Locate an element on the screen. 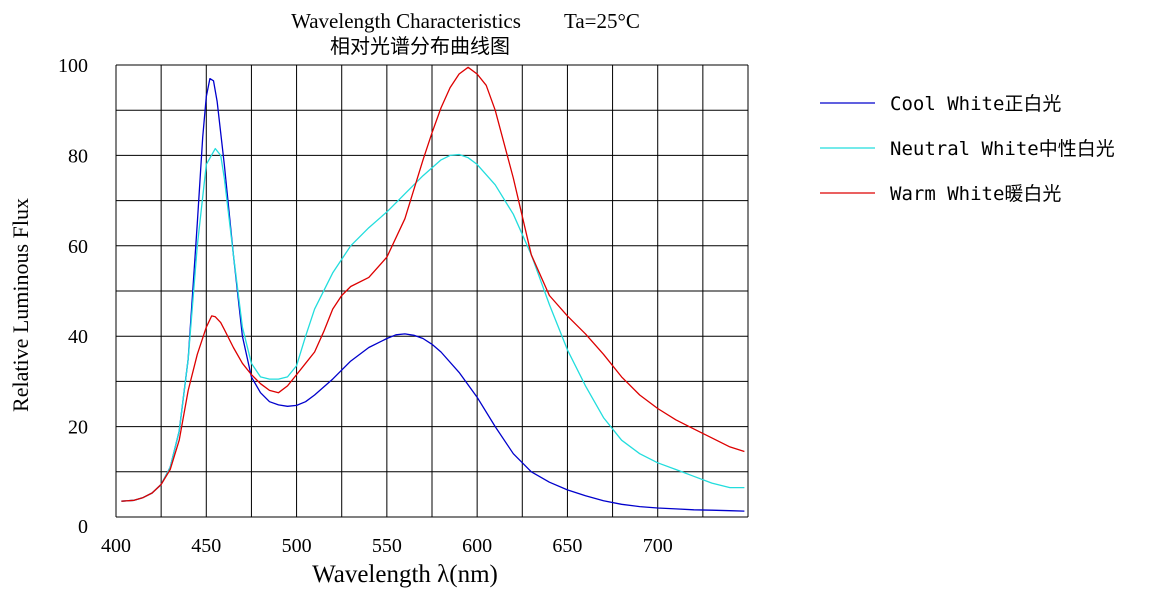 The width and height of the screenshot is (1166, 593). x-axis-label: Wavelength λ(nm) is located at coordinates (405, 574).